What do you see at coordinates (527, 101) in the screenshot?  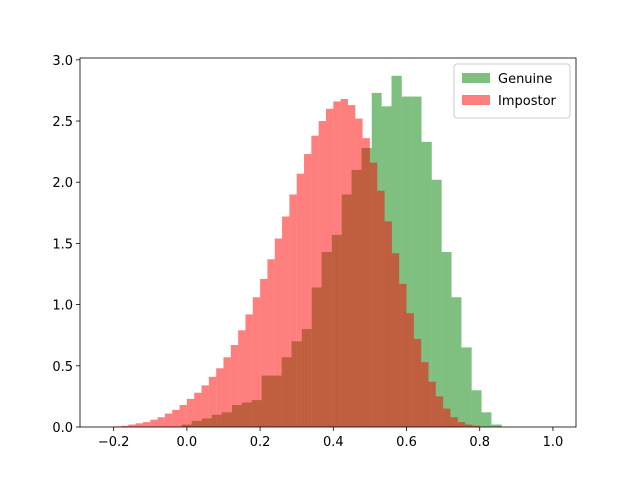 I see `legend-label: Impostor` at bounding box center [527, 101].